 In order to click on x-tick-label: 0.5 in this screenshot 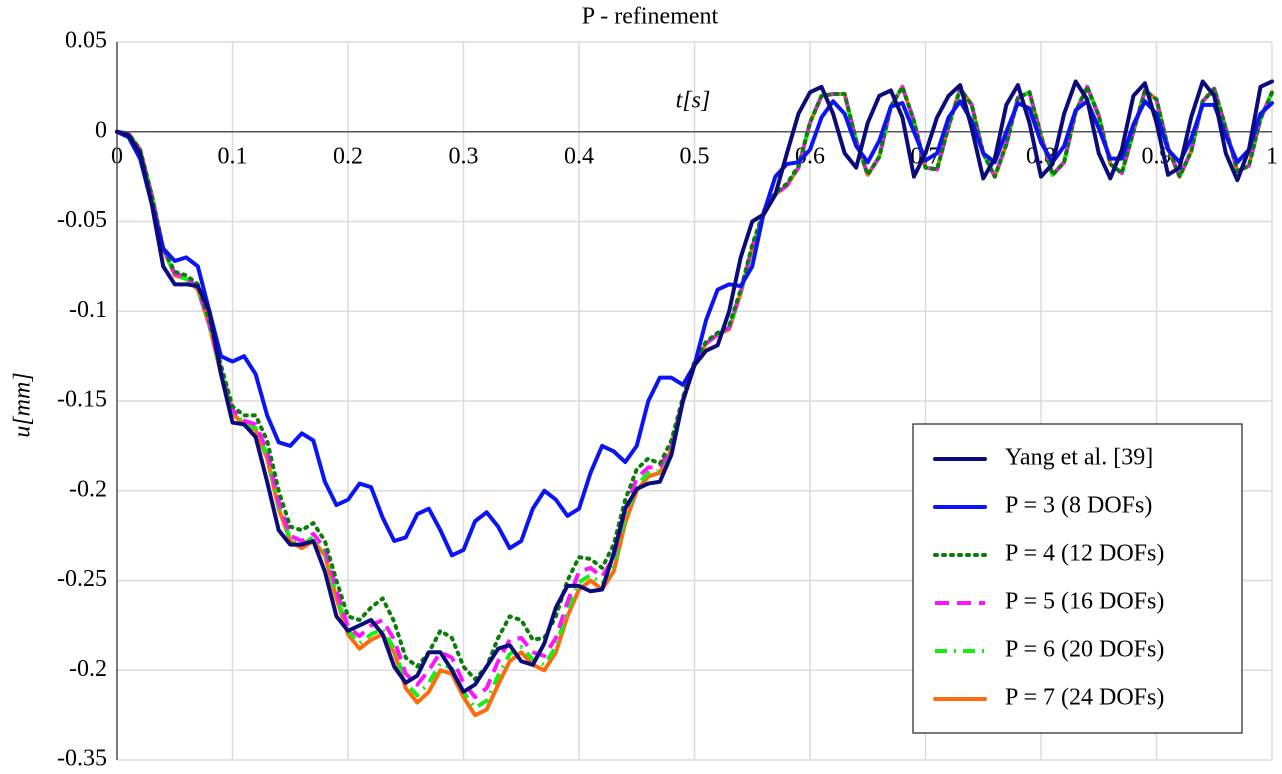, I will do `click(695, 156)`.